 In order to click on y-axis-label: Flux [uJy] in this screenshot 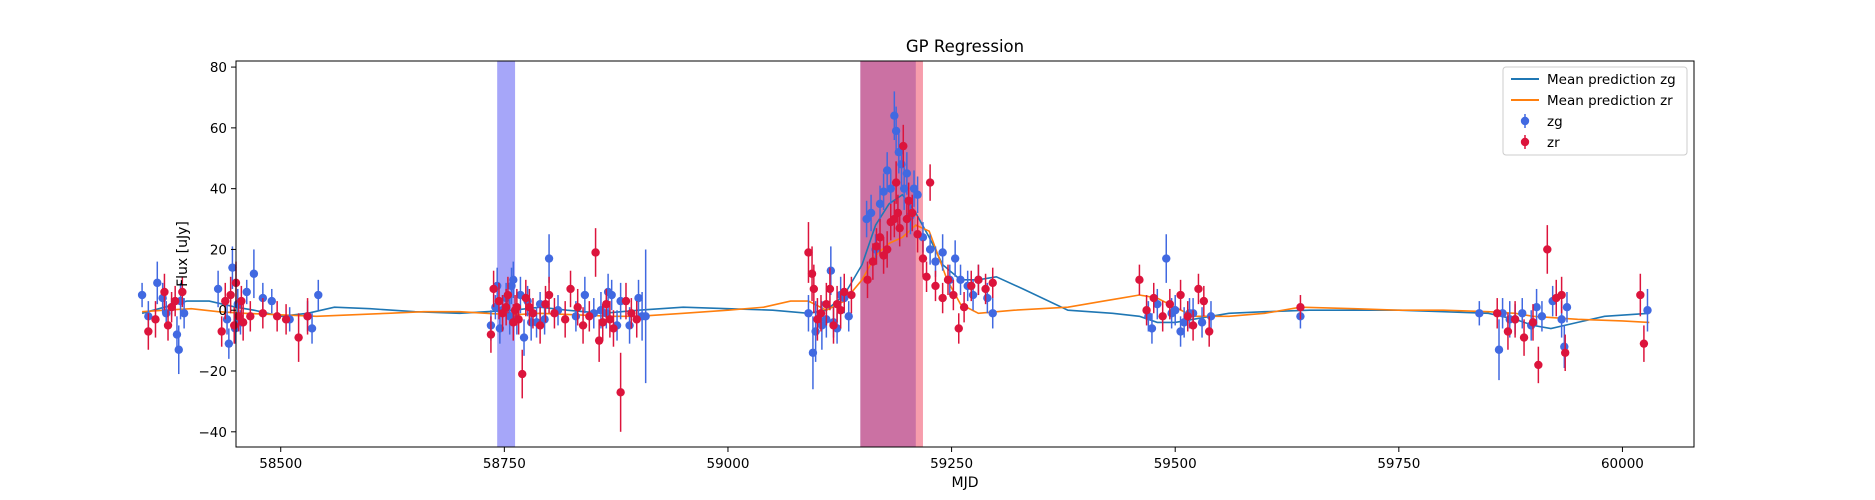, I will do `click(183, 254)`.